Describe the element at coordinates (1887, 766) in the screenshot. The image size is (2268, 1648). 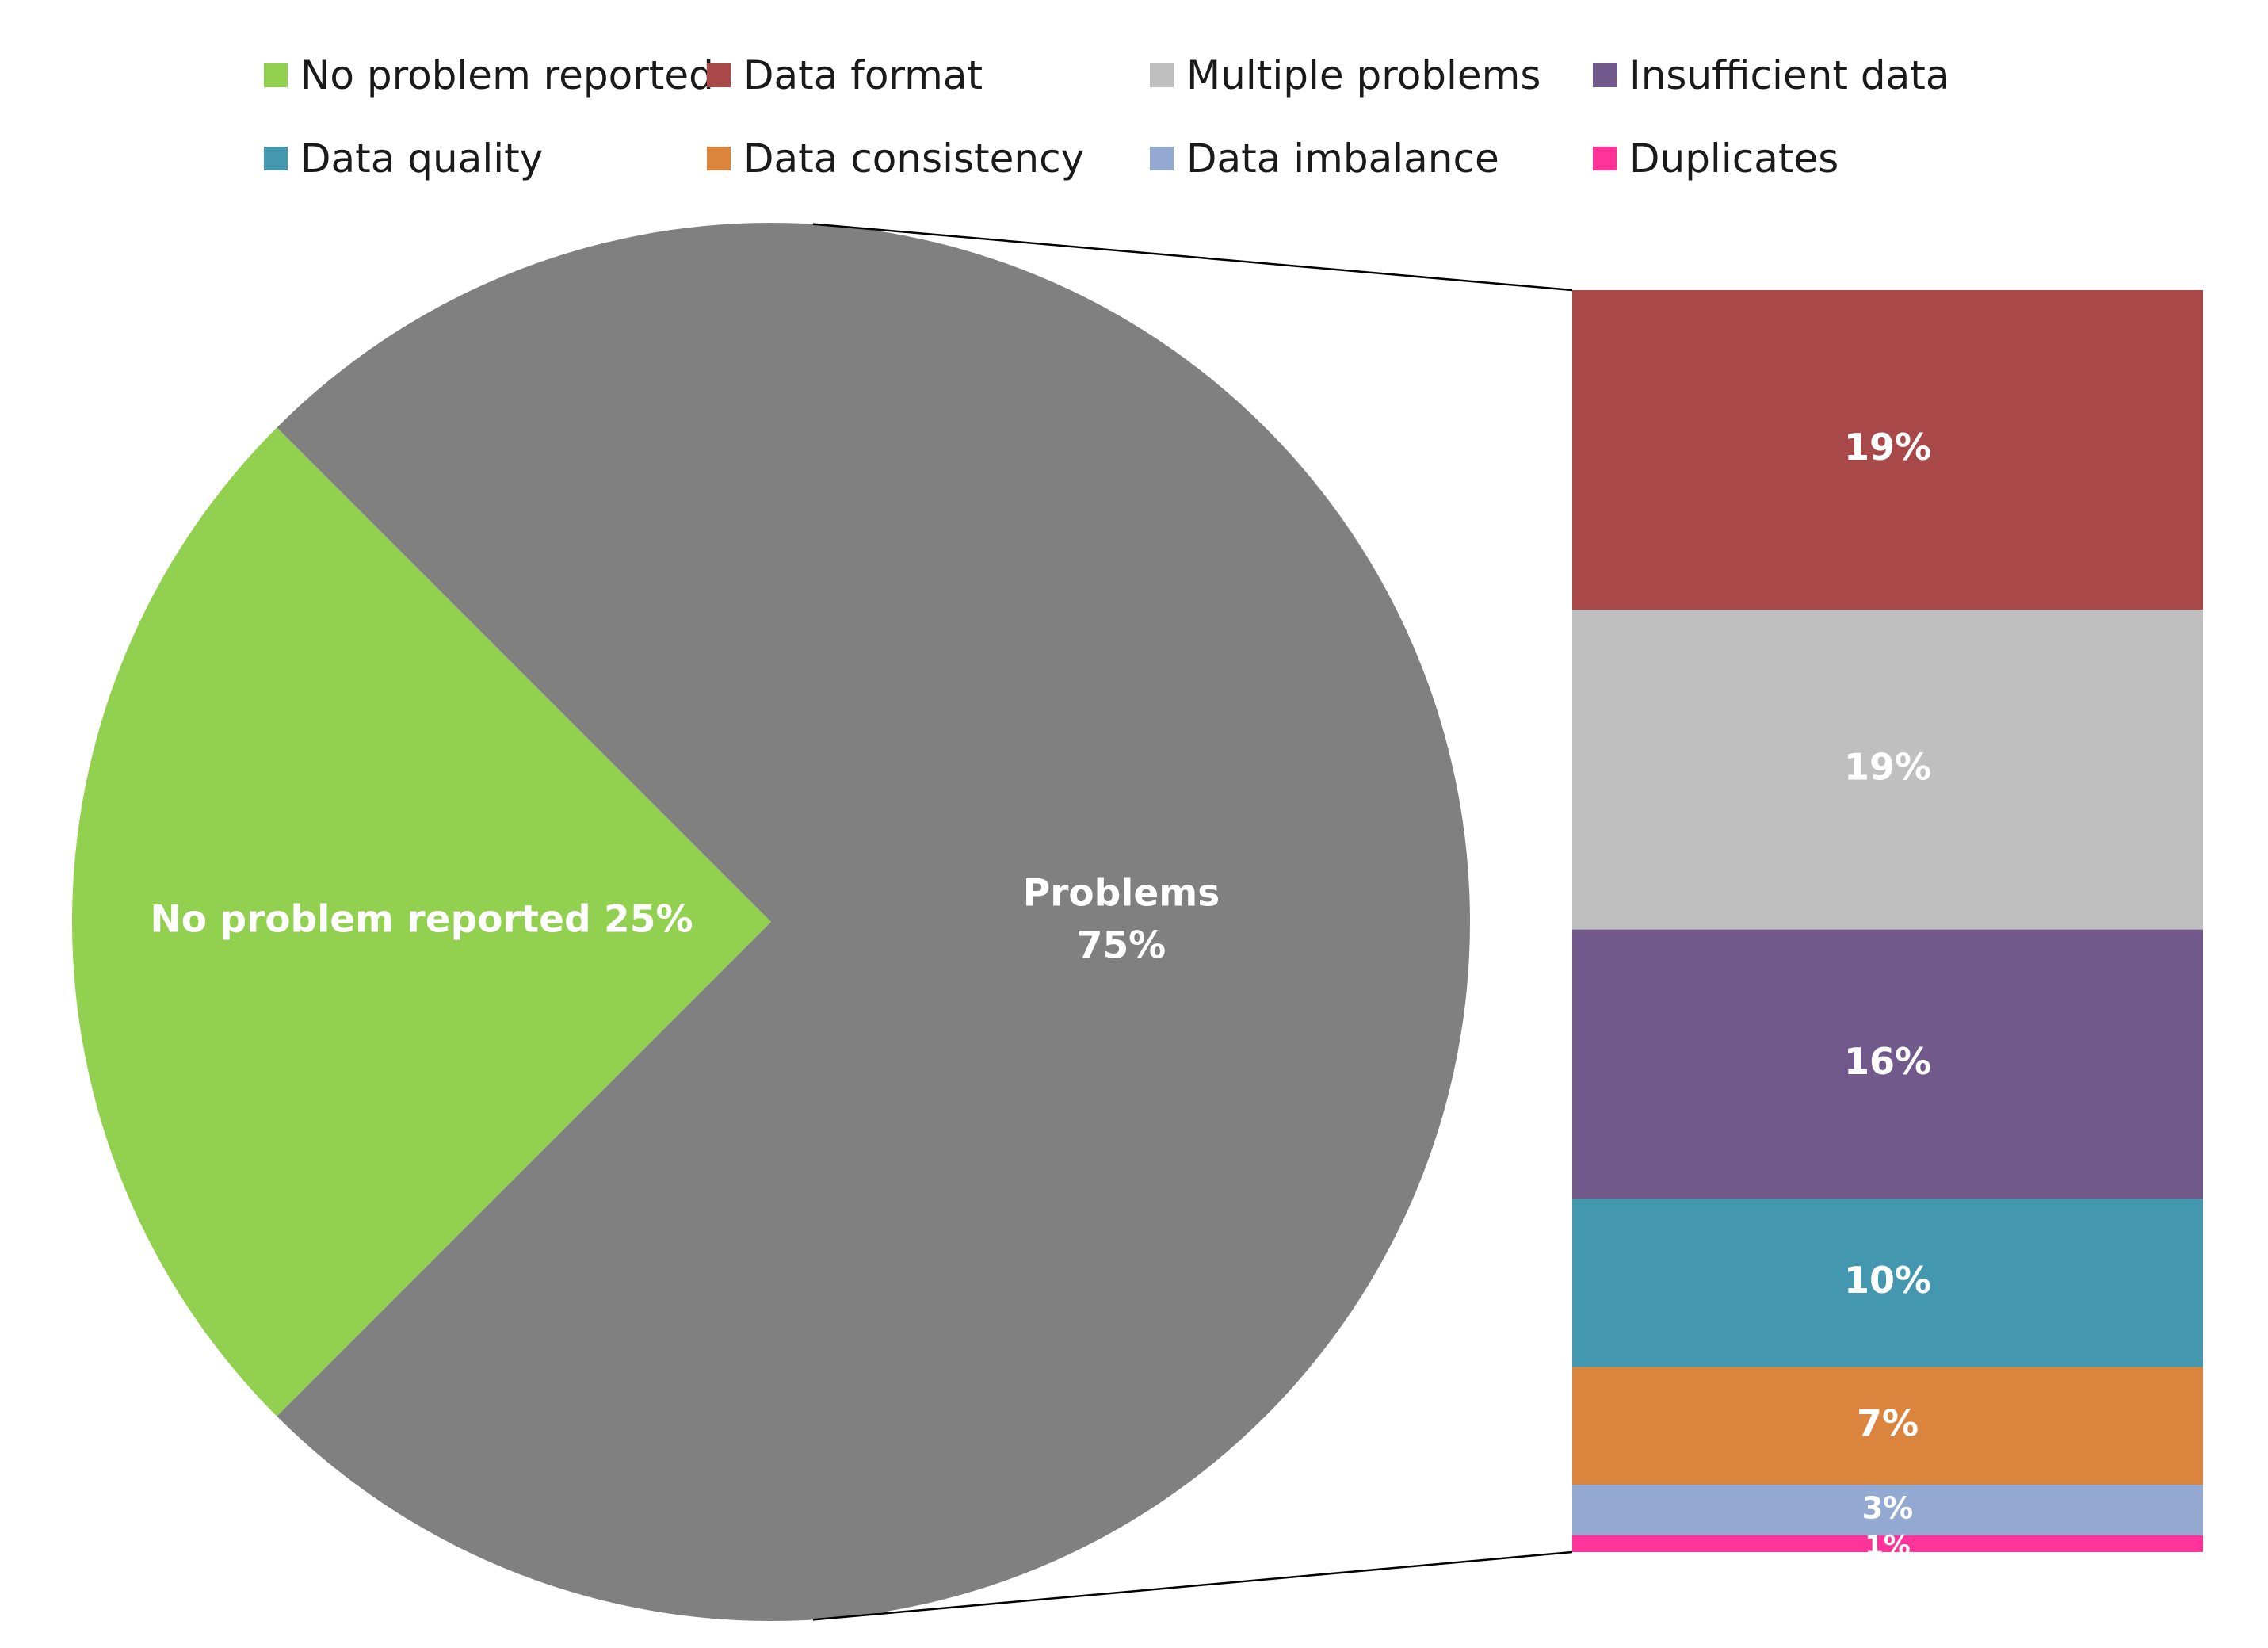
I see `bar-label-multiple-problems: 19%` at that location.